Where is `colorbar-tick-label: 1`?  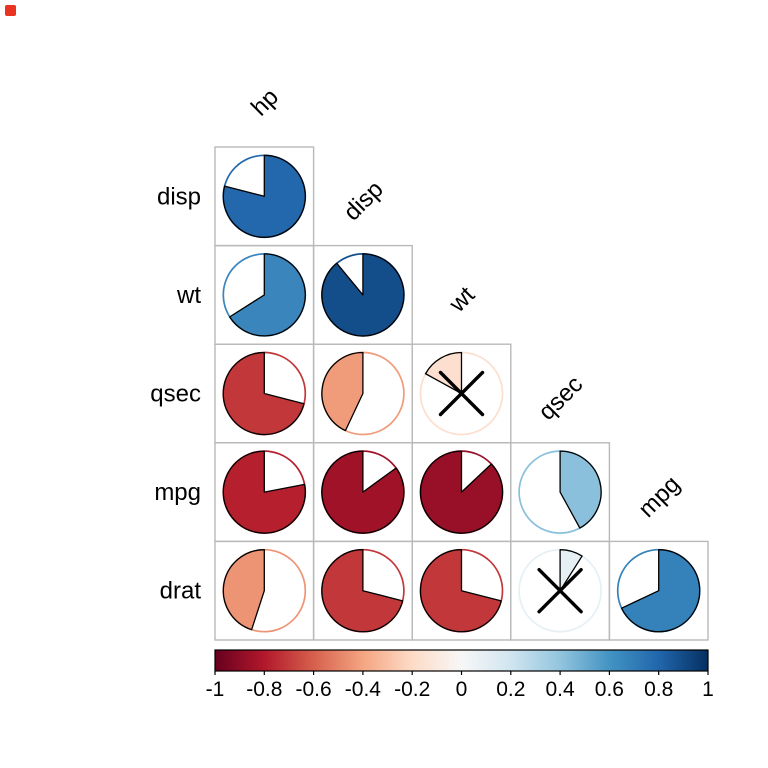 colorbar-tick-label: 1 is located at coordinates (708, 689).